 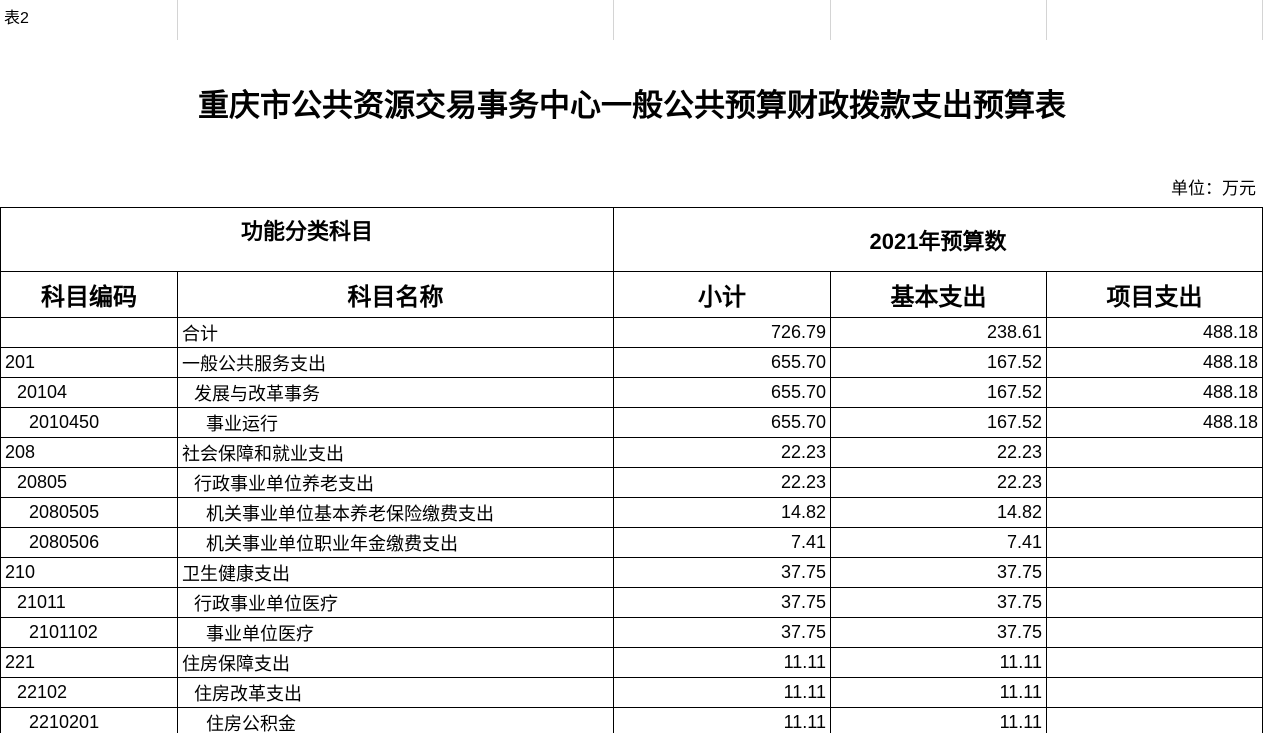 I want to click on data-row: 201 一般公共服务支出 655.70 167.52 488.18, so click(x=631, y=362).